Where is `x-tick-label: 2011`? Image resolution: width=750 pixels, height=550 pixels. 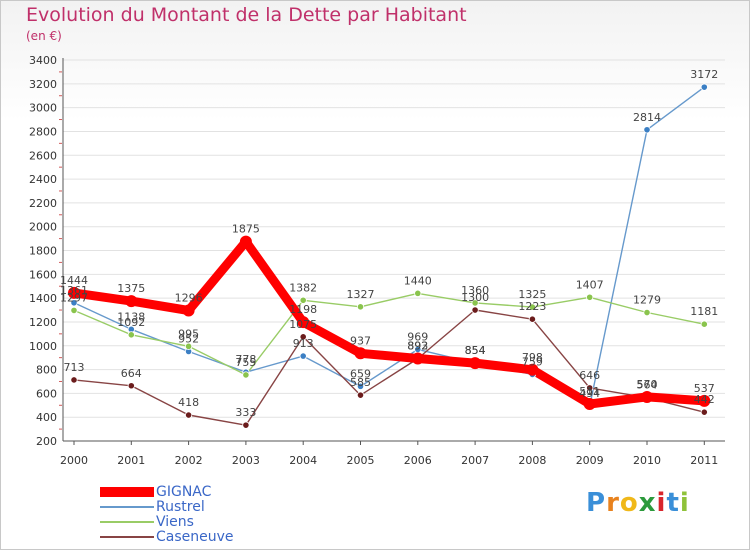
x-tick-label: 2011 is located at coordinates (704, 460).